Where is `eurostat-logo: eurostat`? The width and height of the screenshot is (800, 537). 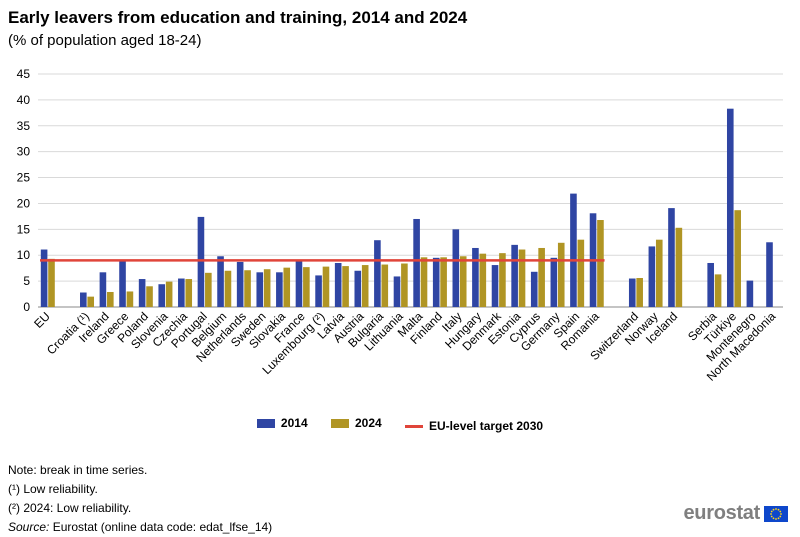 eurostat-logo: eurostat is located at coordinates (735, 513).